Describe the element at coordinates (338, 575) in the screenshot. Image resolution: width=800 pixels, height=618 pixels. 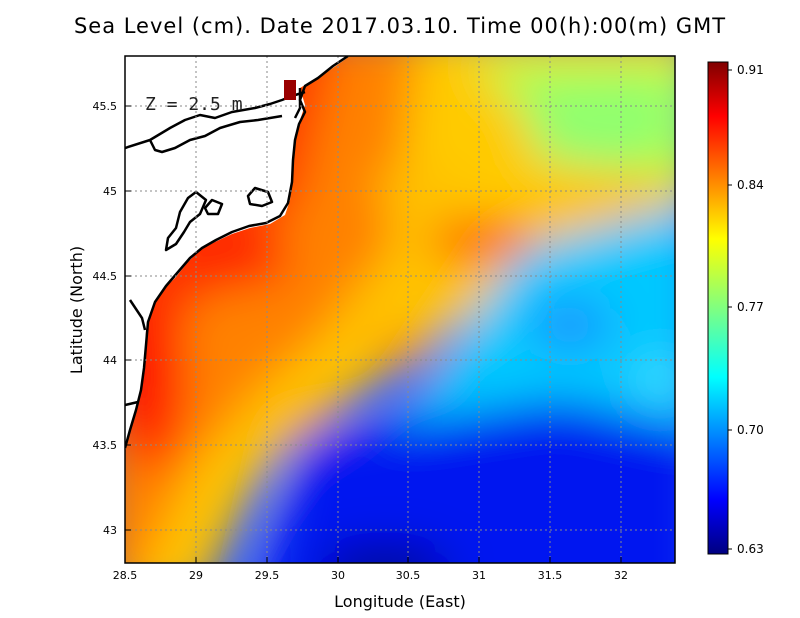
I see `x-tick-label: 30` at that location.